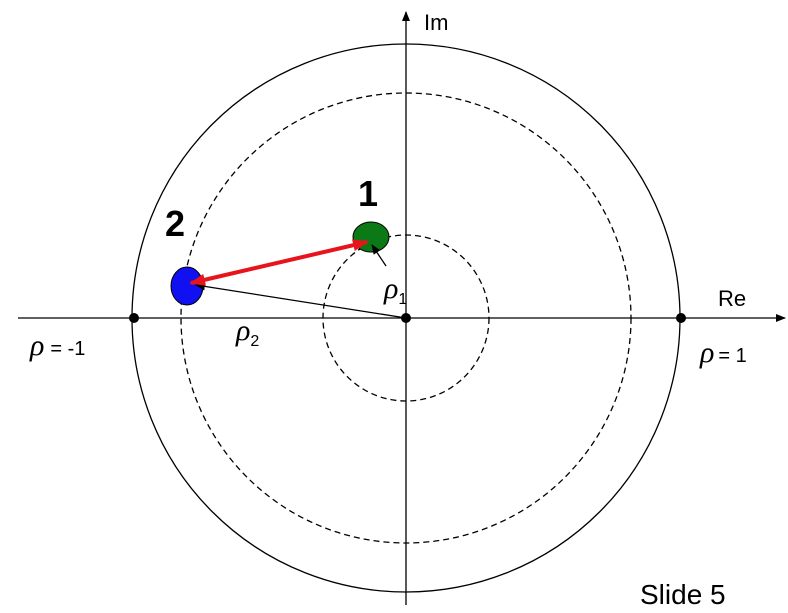 Image resolution: width=788 pixels, height=613 pixels. I want to click on re-label: Re, so click(732, 298).